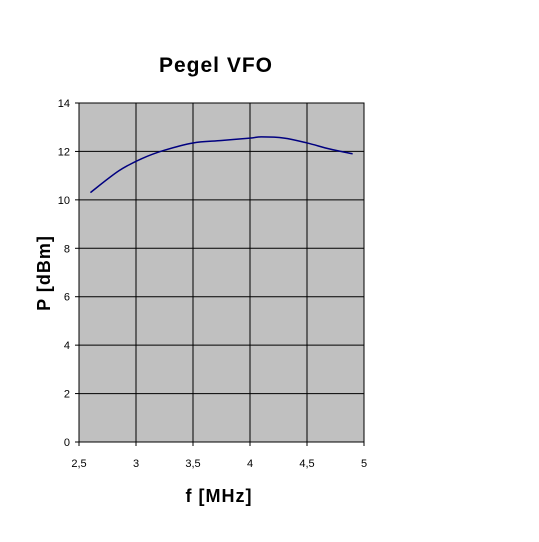 This screenshot has height=542, width=539. I want to click on x-tick-label: 5, so click(364, 464).